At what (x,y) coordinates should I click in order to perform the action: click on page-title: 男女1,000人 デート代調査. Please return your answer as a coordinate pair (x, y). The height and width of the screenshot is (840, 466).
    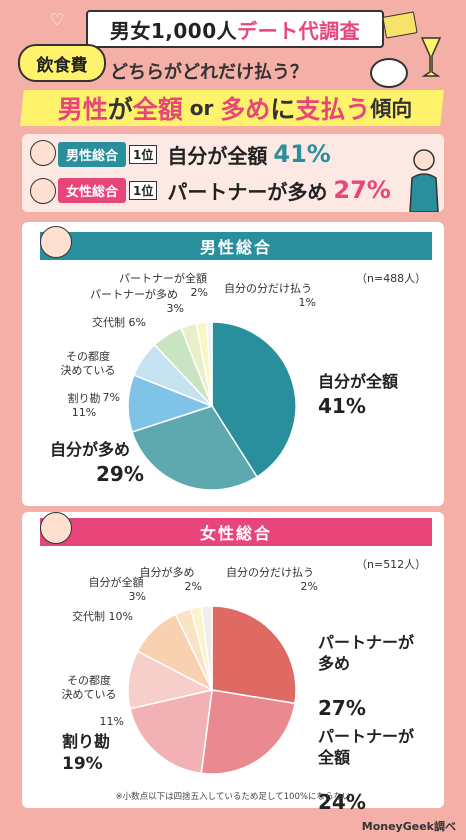
    Looking at the image, I should click on (235, 29).